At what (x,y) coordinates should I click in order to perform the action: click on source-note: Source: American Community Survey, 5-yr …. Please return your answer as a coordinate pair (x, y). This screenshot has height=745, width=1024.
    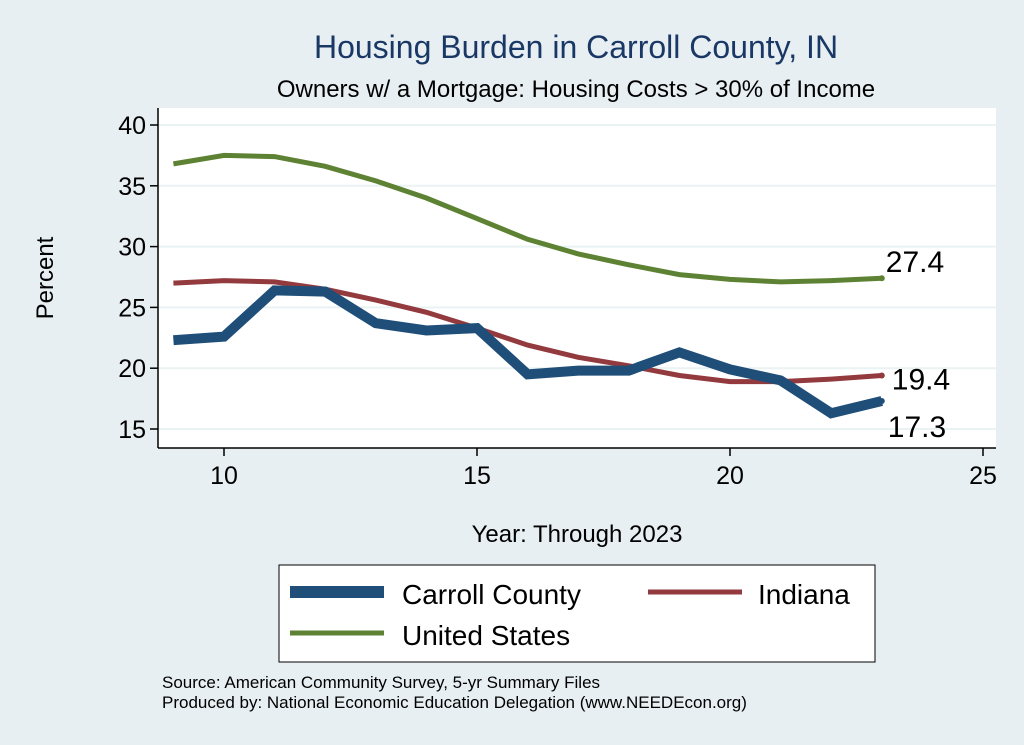
    Looking at the image, I should click on (381, 682).